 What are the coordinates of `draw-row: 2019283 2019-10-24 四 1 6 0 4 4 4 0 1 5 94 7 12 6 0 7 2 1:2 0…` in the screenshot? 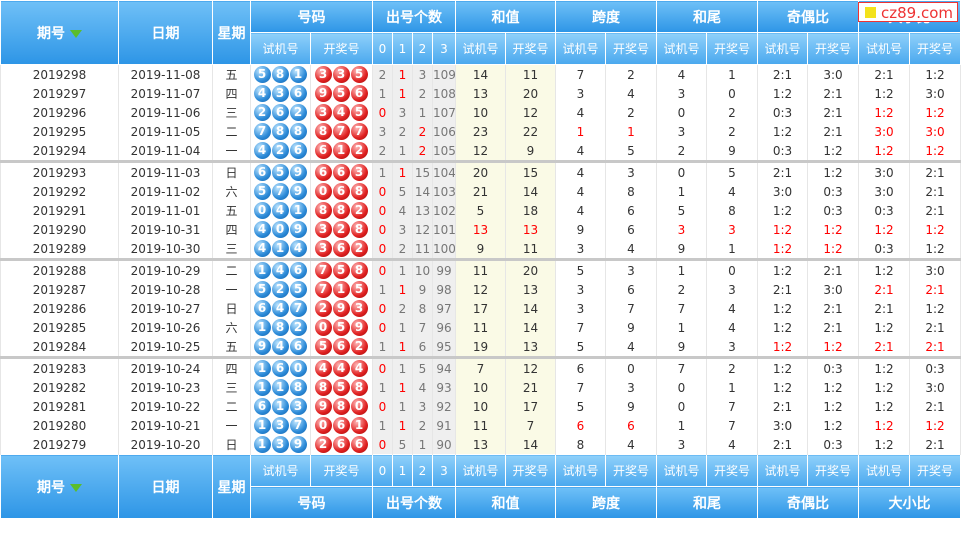 It's located at (480, 367).